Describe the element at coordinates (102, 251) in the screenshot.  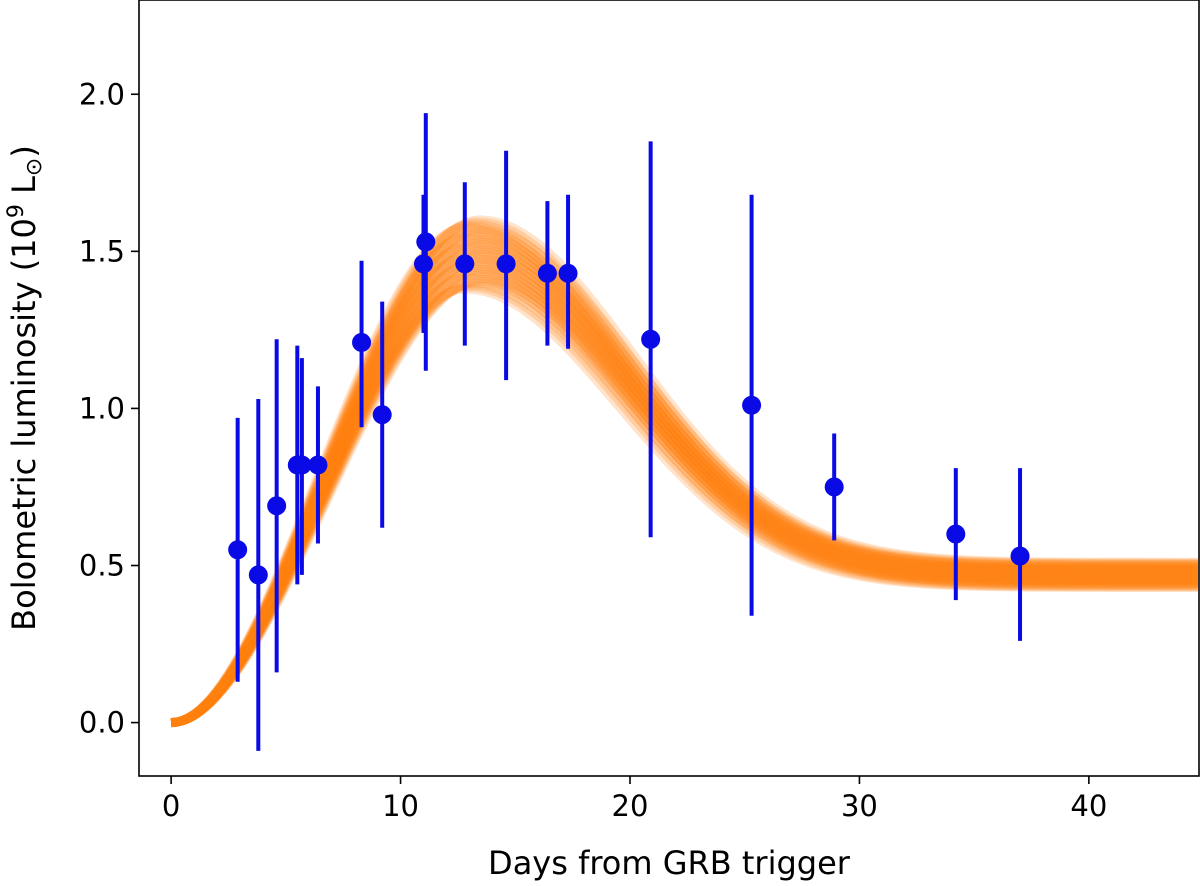
I see `y-tick-label: 1.5` at that location.